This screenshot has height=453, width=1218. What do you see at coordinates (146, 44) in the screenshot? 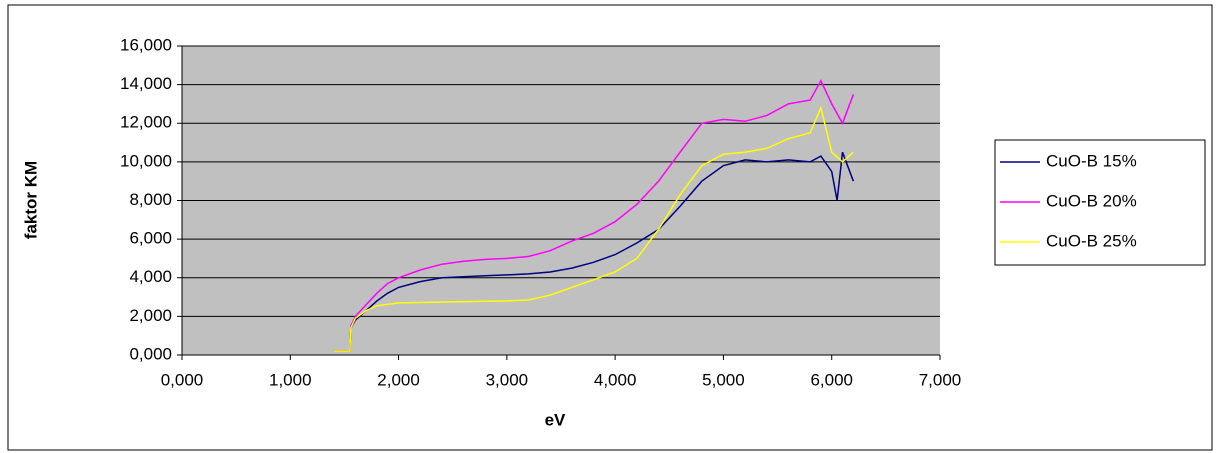
I see `y-tick-label: 16,000` at bounding box center [146, 44].